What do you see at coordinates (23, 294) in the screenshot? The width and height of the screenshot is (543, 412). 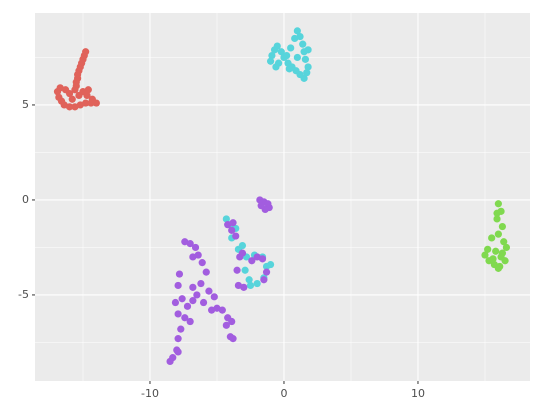 I see `y-tick-label: -5` at bounding box center [23, 294].